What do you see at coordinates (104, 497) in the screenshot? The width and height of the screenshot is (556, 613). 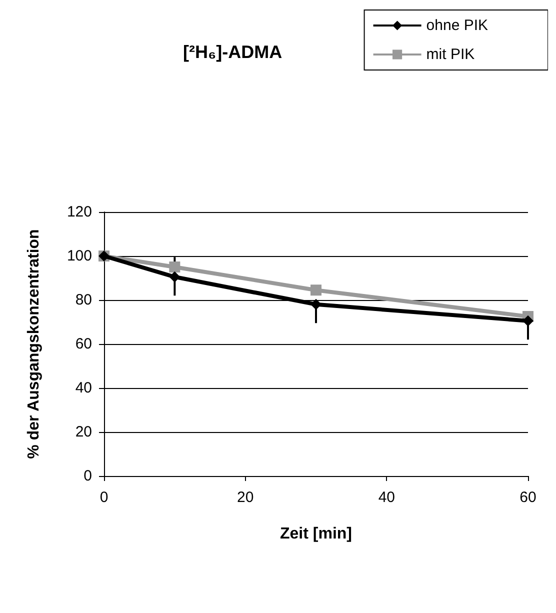 I see `x-tick-label: 0` at bounding box center [104, 497].